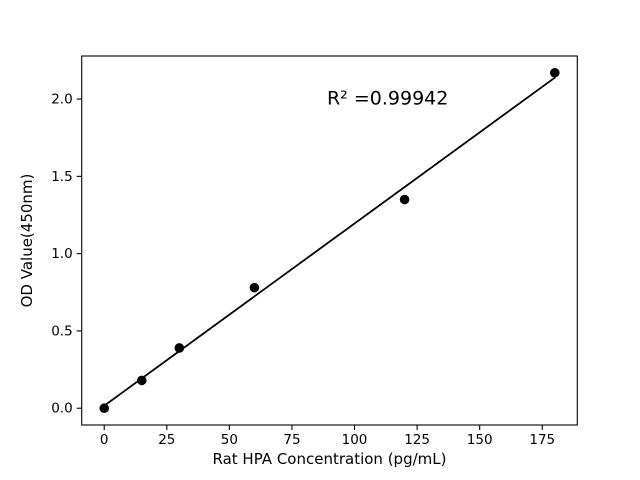  Describe the element at coordinates (61, 331) in the screenshot. I see `y-tick-label: 0.5` at that location.